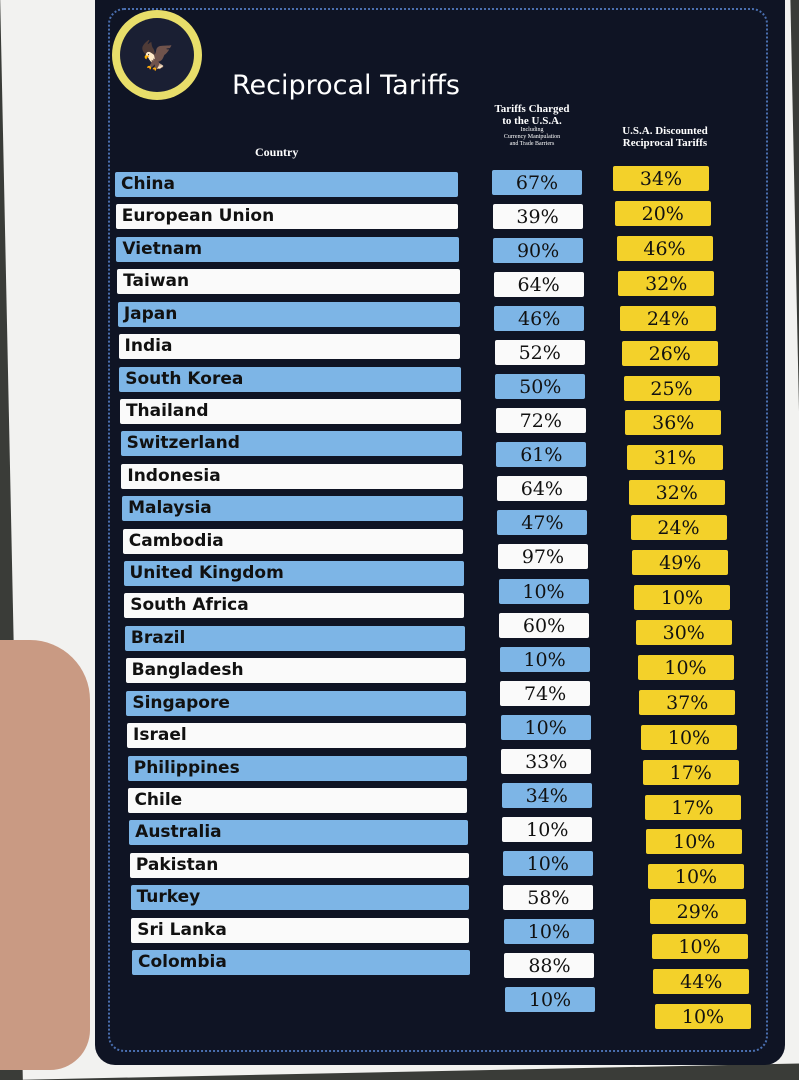 This screenshot has width=799, height=1080. Describe the element at coordinates (288, 314) in the screenshot. I see `country-cell: Japan` at that location.